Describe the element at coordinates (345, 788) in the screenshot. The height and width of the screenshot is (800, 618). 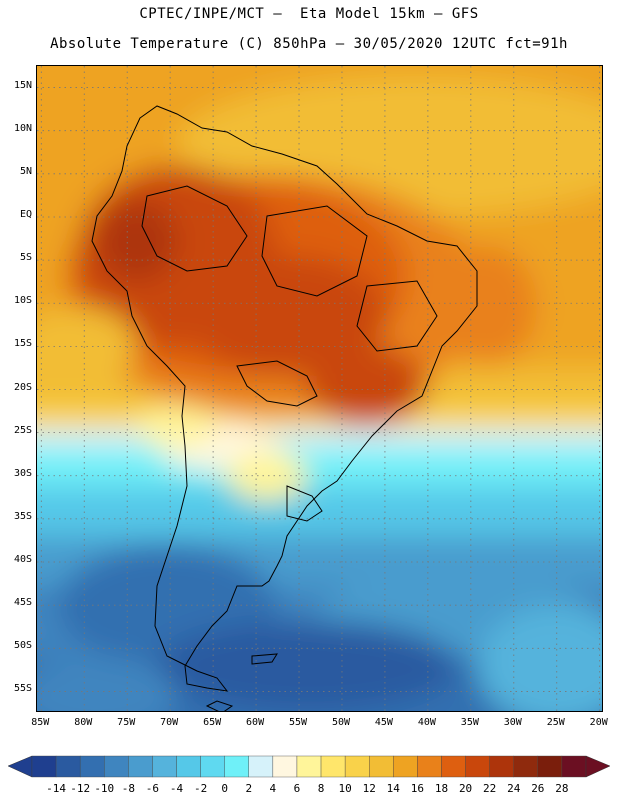
I see `colorbar-tick-label: 10` at that location.